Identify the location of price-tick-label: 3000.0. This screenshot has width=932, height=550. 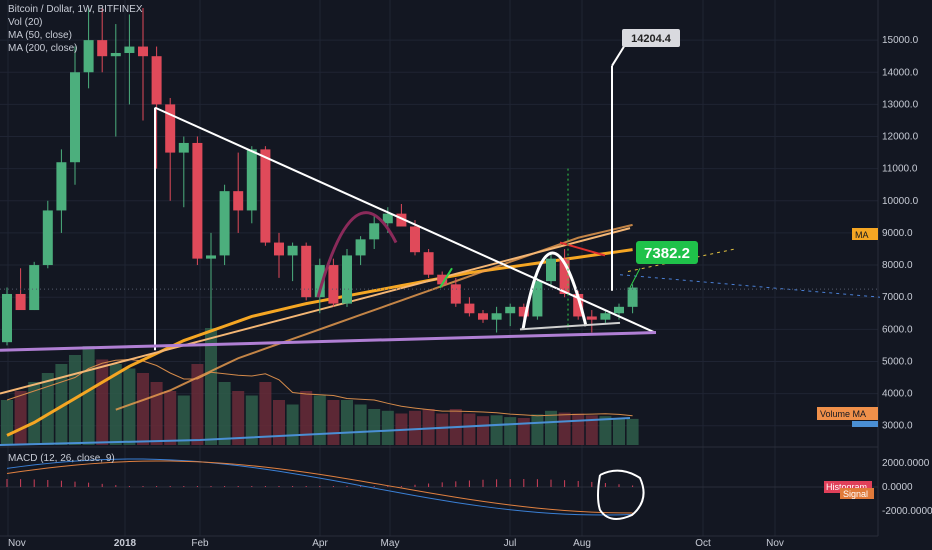
(897, 426).